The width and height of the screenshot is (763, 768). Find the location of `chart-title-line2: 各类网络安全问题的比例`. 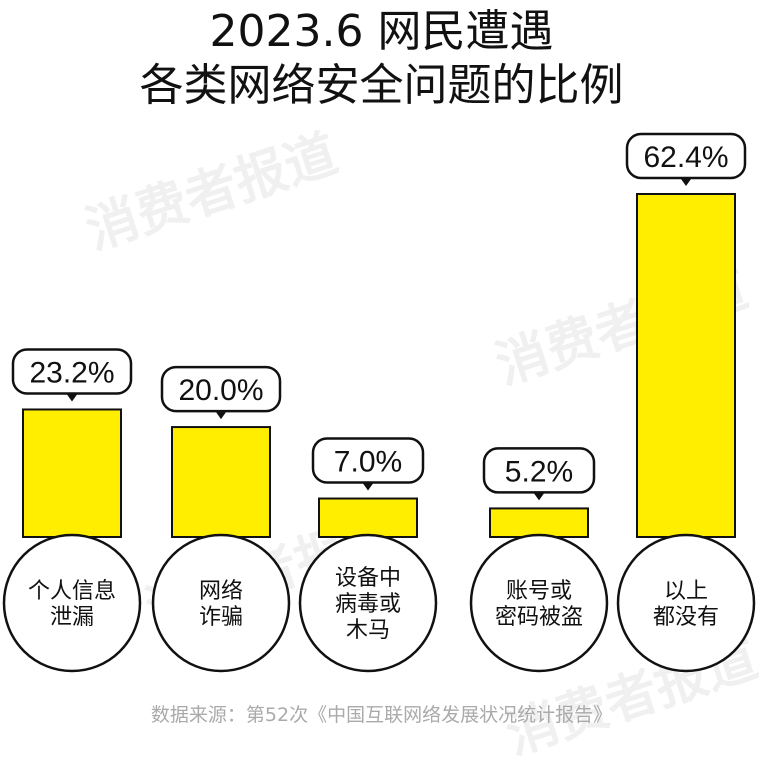

chart-title-line2: 各类网络安全问题的比例 is located at coordinates (381, 85).